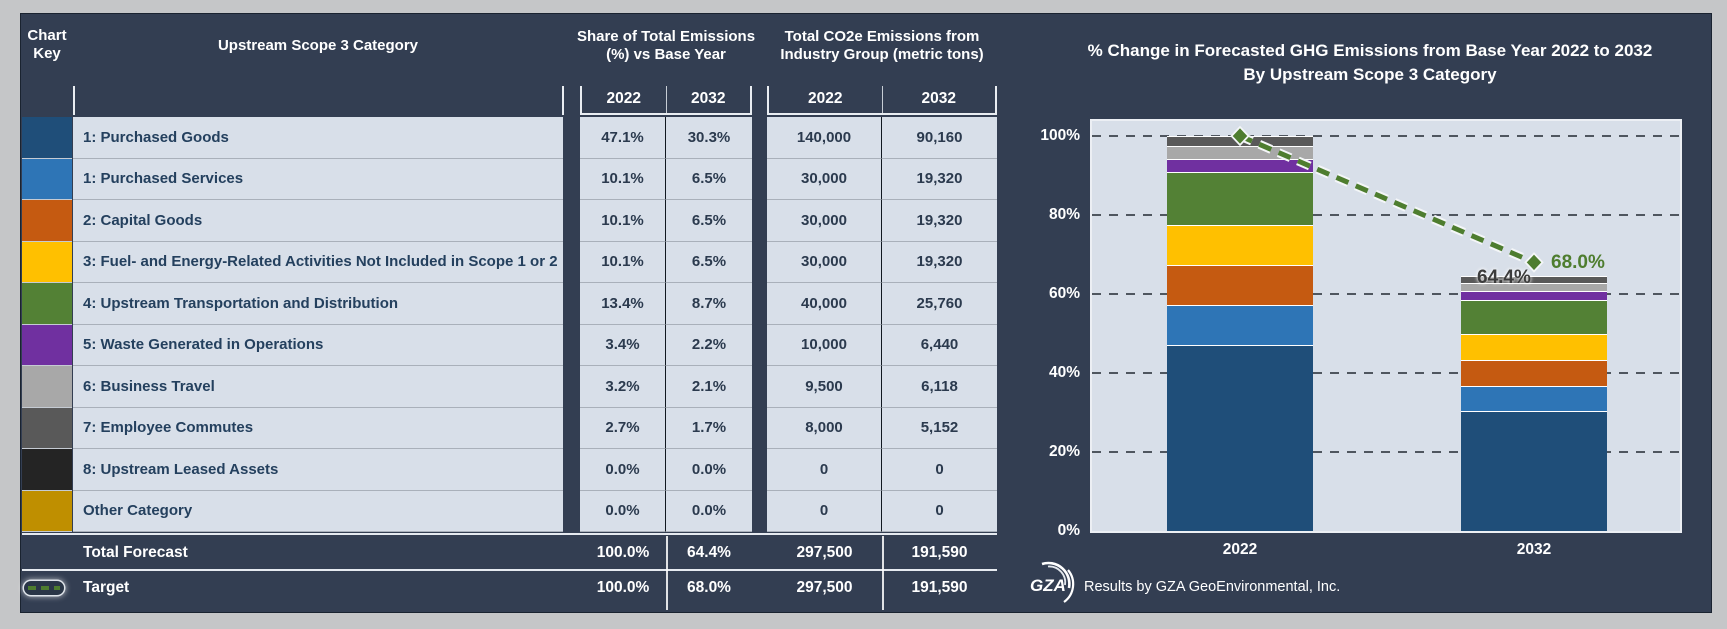  What do you see at coordinates (623, 345) in the screenshot?
I see `share-2022-cell: 3.4%` at bounding box center [623, 345].